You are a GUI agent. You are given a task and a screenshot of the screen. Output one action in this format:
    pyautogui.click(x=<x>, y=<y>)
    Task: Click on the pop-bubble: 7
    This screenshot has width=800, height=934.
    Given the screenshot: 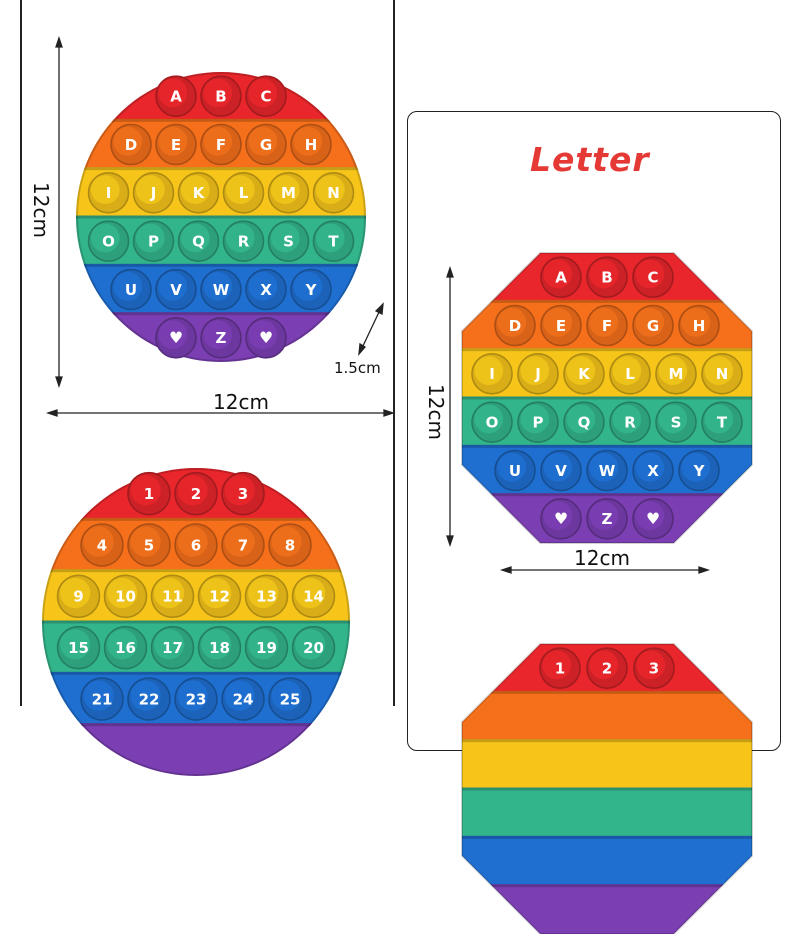 What is the action you would take?
    pyautogui.click(x=243, y=545)
    